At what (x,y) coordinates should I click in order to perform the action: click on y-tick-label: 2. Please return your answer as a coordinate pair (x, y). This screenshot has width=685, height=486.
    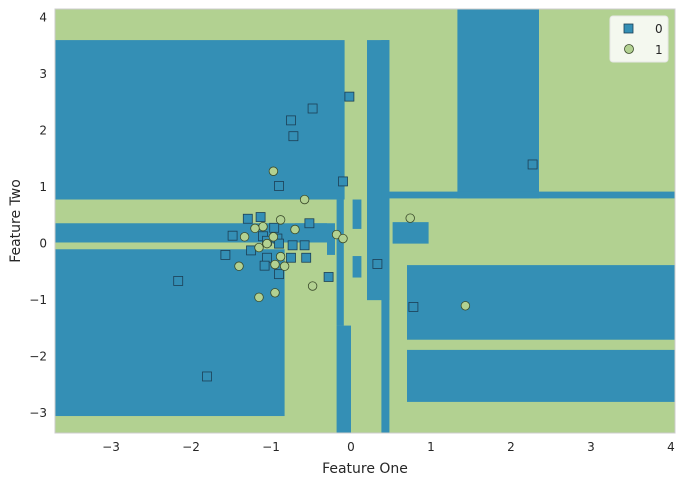
    Looking at the image, I should click on (43, 131).